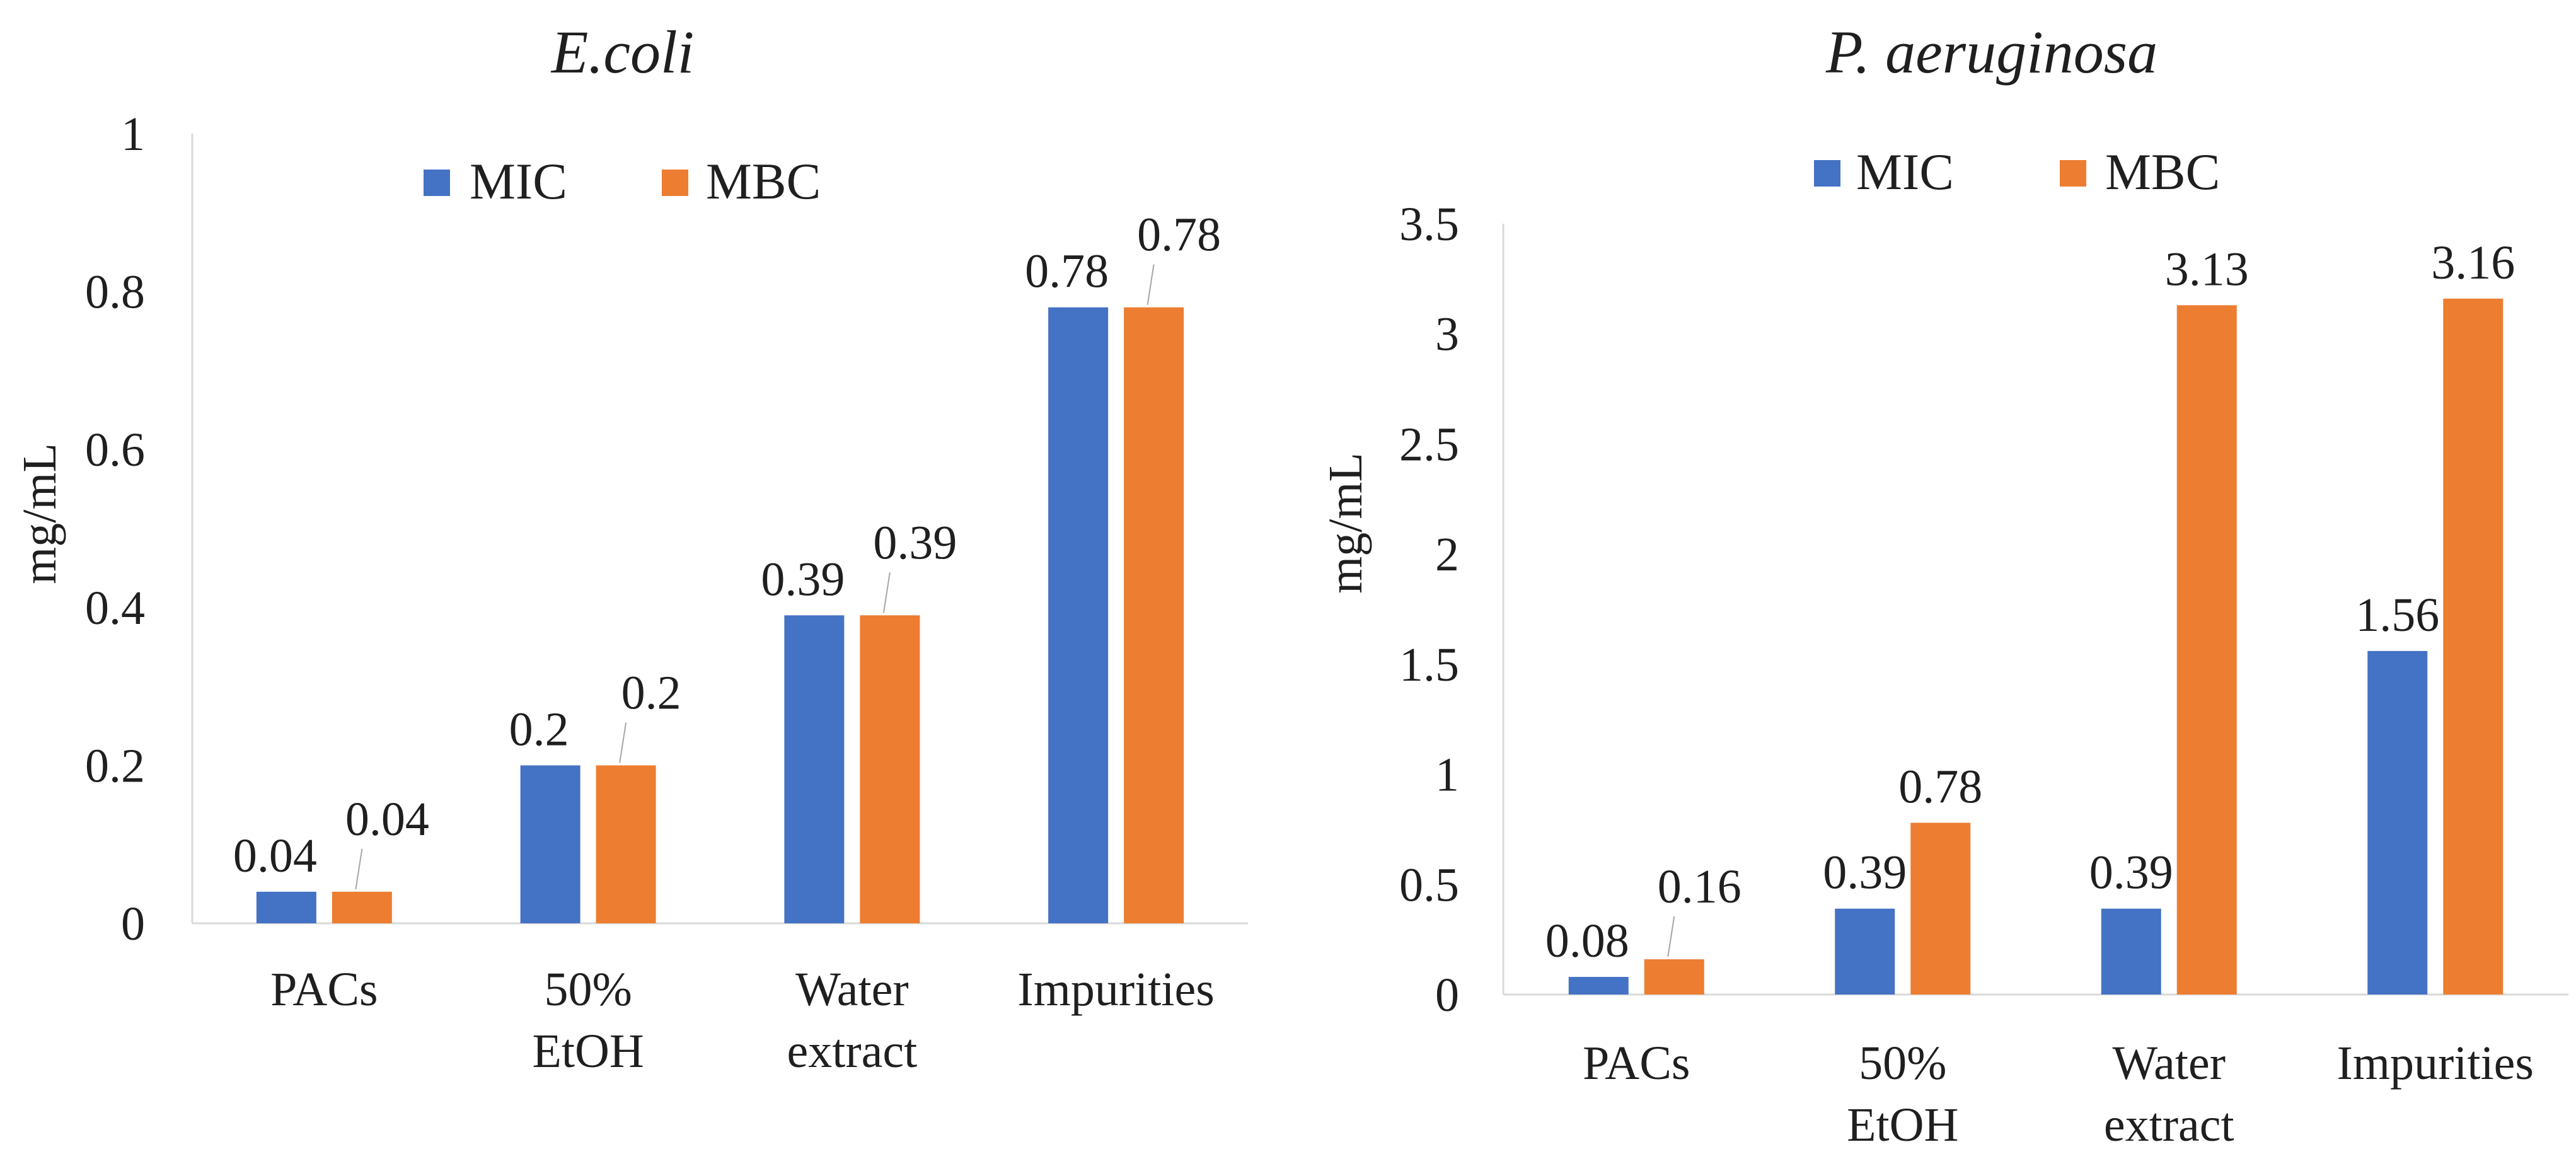  I want to click on y-tick-label: 0.4, so click(115, 608).